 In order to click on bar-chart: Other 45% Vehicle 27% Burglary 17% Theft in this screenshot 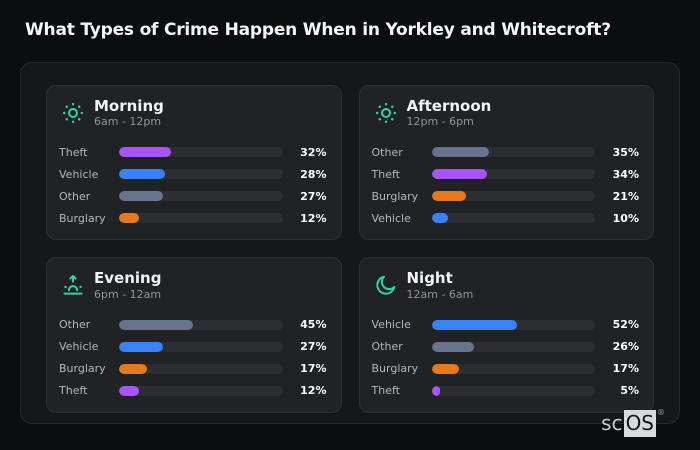, I will do `click(193, 358)`.